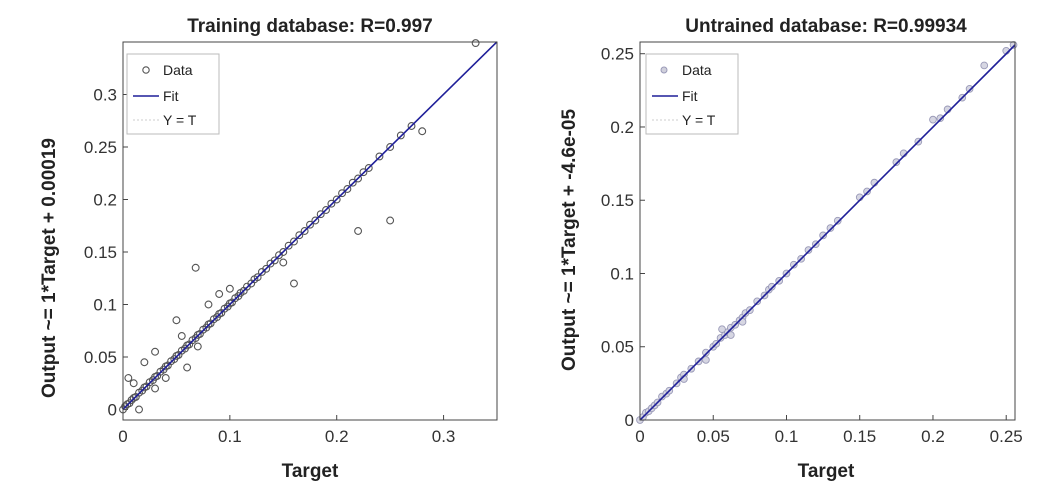 The width and height of the screenshot is (1054, 486). I want to click on untrained-legend: Data Fit Y = T, so click(692, 94).